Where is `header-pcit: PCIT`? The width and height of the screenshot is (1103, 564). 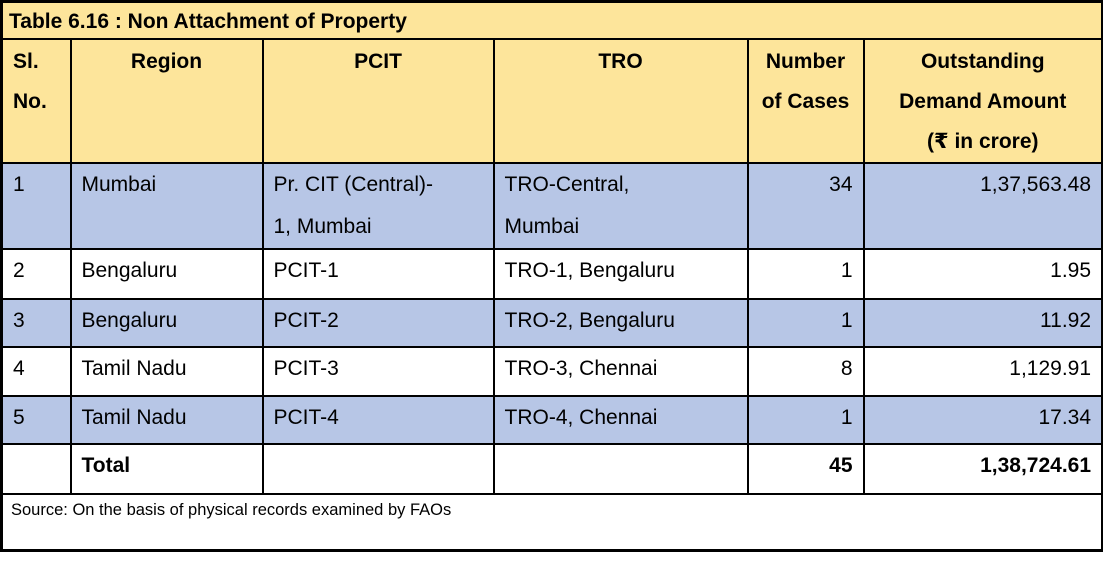
header-pcit: PCIT is located at coordinates (378, 101).